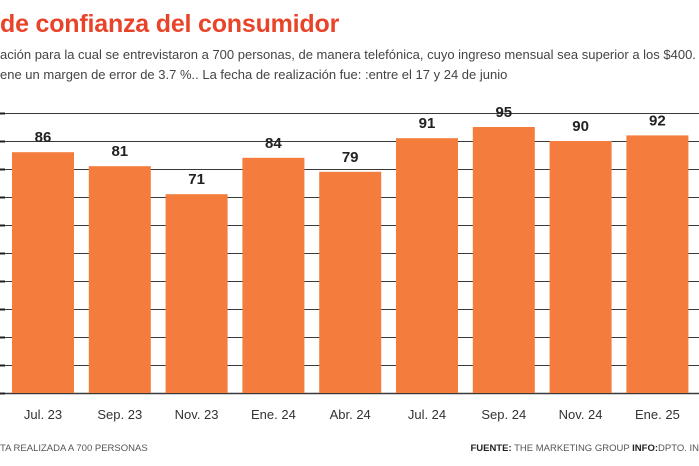  I want to click on x-tick-label: Ene. 25, so click(657, 414).